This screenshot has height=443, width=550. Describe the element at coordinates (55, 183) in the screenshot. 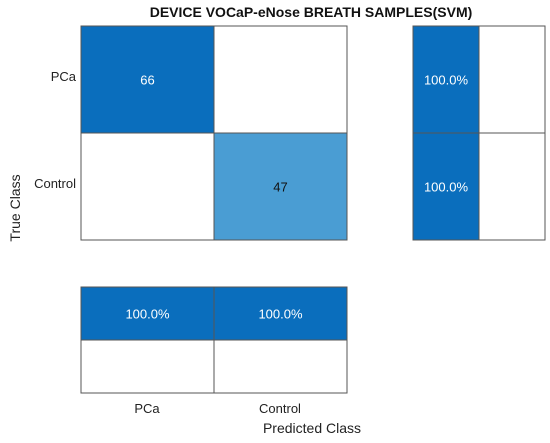

I see `row-label-control: Control` at that location.